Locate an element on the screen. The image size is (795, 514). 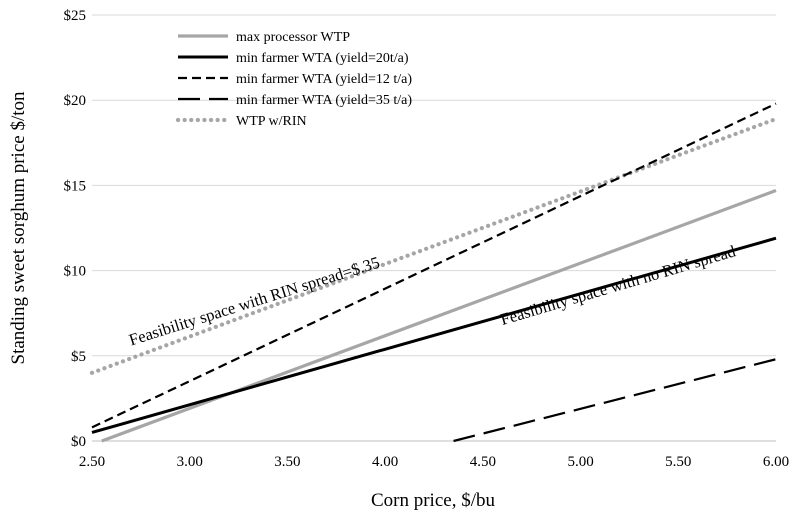
x-tick-label: 5.50 is located at coordinates (678, 462).